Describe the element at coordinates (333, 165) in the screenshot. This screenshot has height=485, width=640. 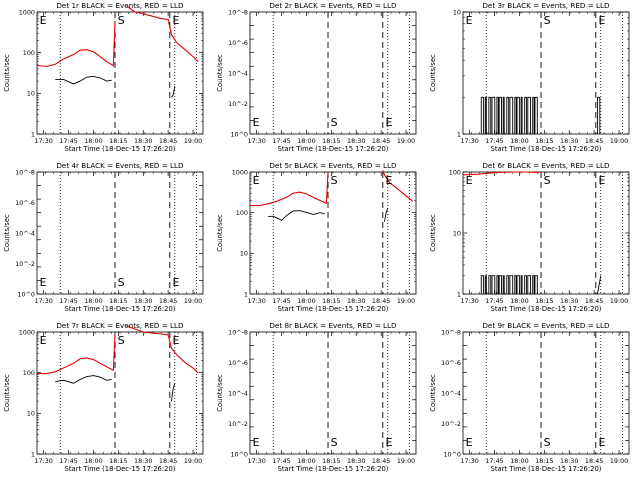
I see `panel-title: Det 5r BLACK = Events, RED = LLD` at that location.